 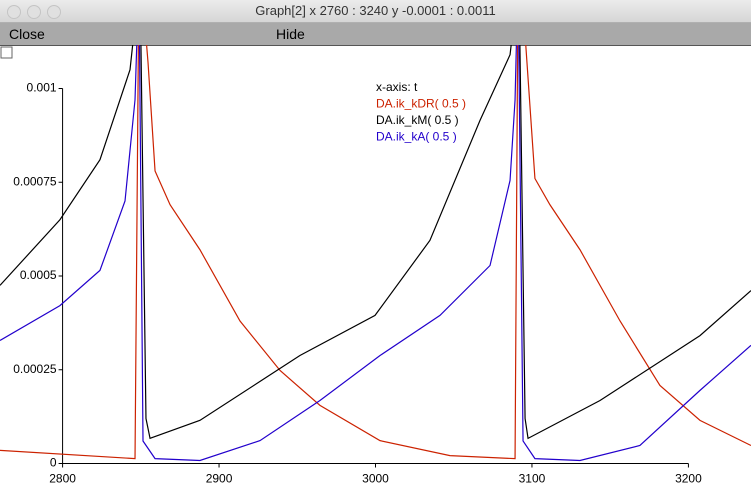 What do you see at coordinates (421, 104) in the screenshot?
I see `legend-entry: DA.ik_kDR( 0.5 )` at bounding box center [421, 104].